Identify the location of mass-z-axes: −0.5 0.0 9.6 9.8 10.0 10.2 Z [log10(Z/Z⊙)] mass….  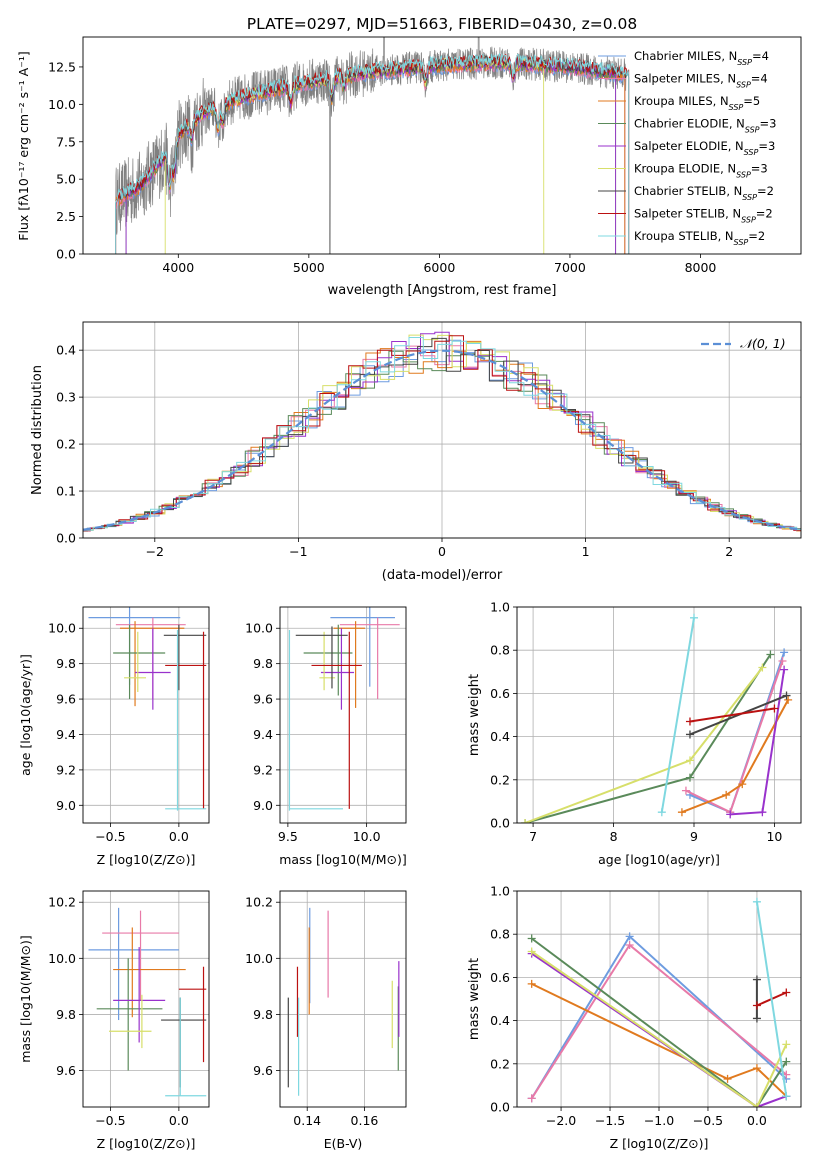
(114, 1020).